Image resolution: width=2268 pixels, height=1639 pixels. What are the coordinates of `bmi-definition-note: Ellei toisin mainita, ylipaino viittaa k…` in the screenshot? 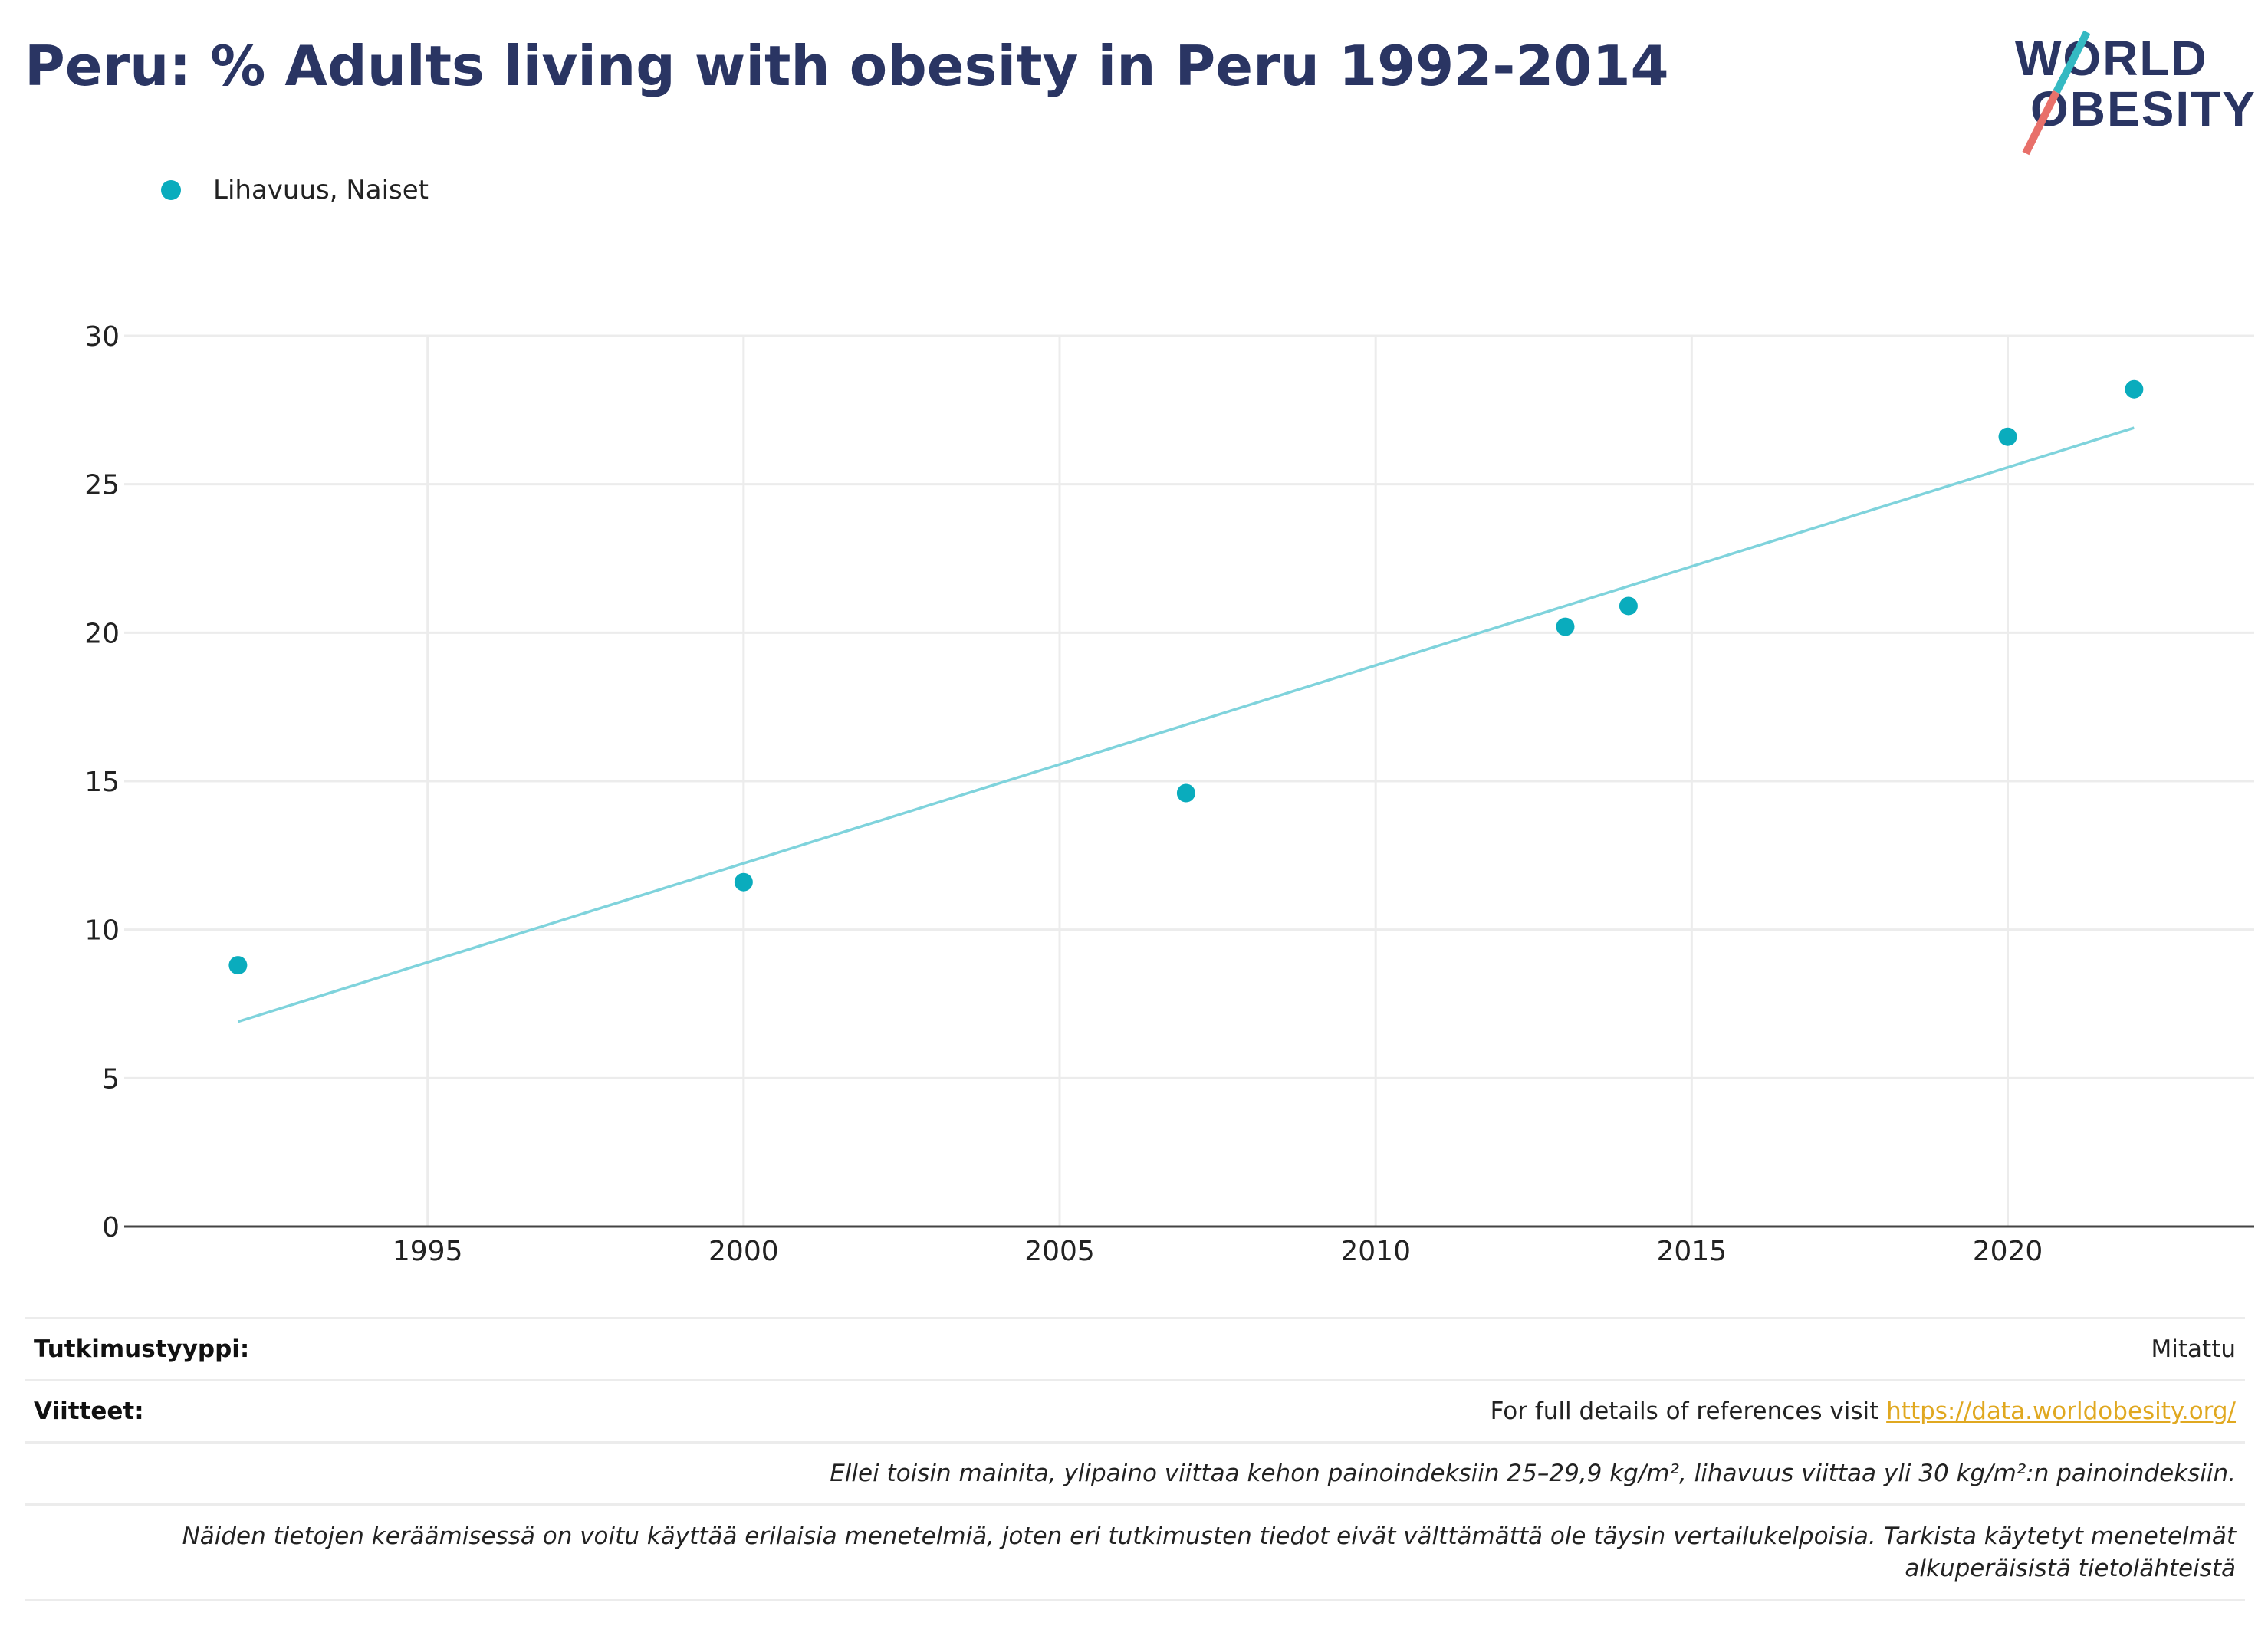 It's located at (1135, 1474).